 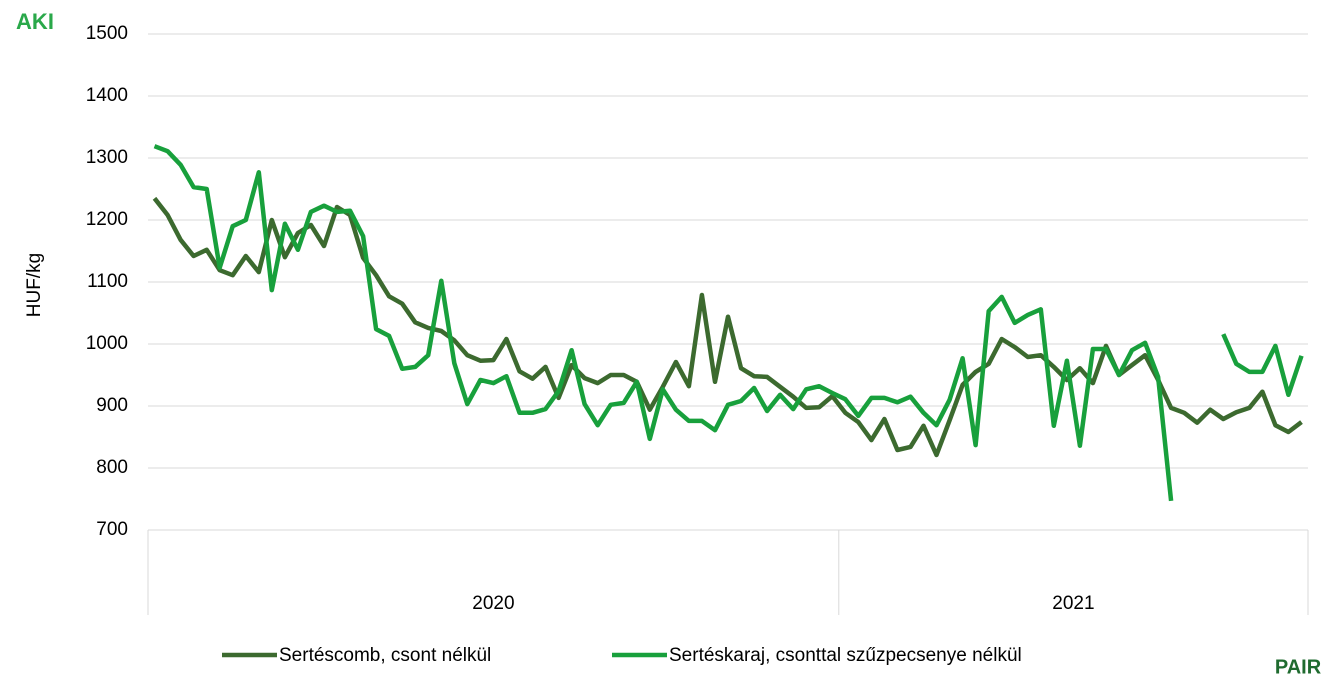 What do you see at coordinates (493, 603) in the screenshot?
I see `x-group-label: 2020` at bounding box center [493, 603].